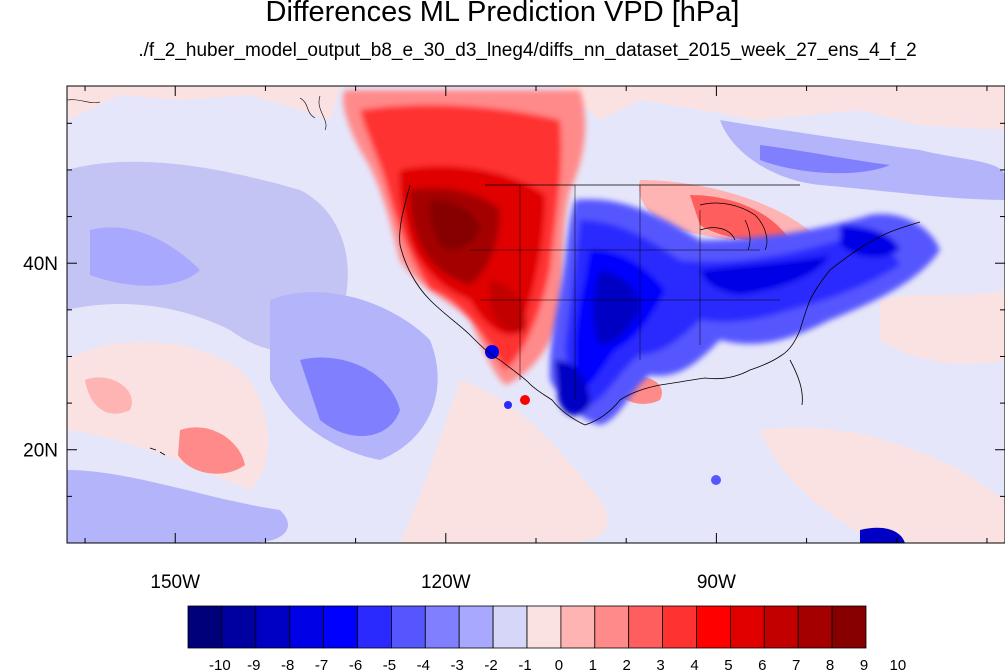  What do you see at coordinates (287, 664) in the screenshot?
I see `colorbar-label: -8` at bounding box center [287, 664].